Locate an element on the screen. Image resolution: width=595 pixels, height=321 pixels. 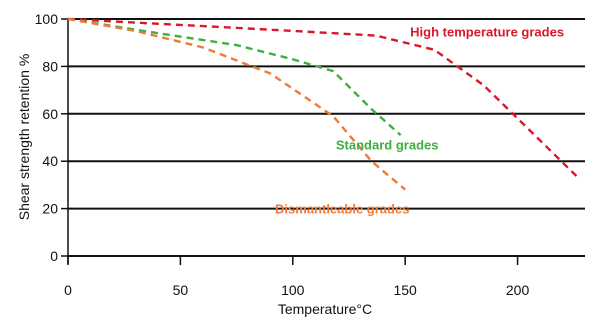
y-axis-title: Shear strength retention % is located at coordinates (24, 137).